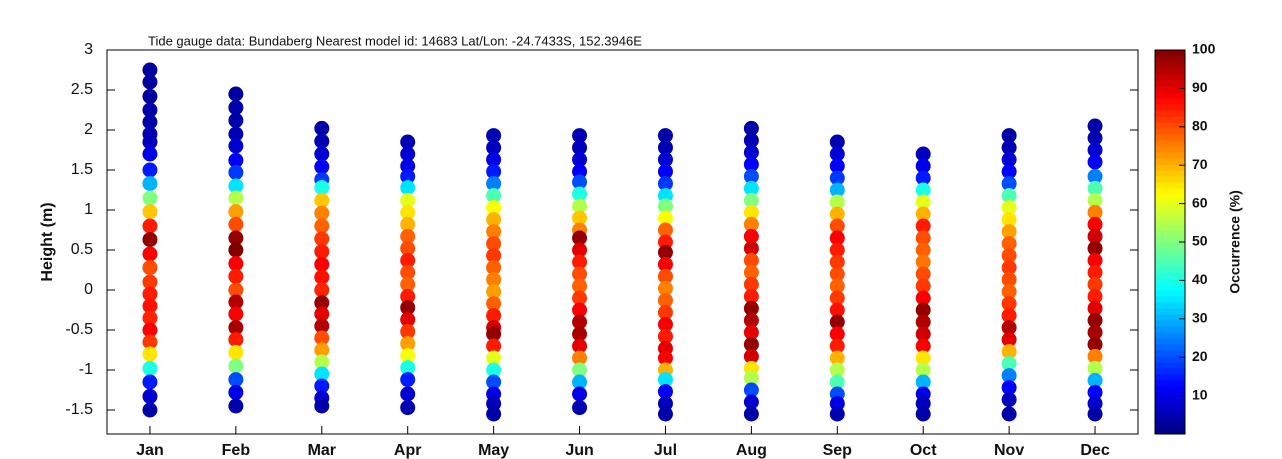 The width and height of the screenshot is (1282, 459). Describe the element at coordinates (1009, 450) in the screenshot. I see `x-tick-label: Nov` at that location.